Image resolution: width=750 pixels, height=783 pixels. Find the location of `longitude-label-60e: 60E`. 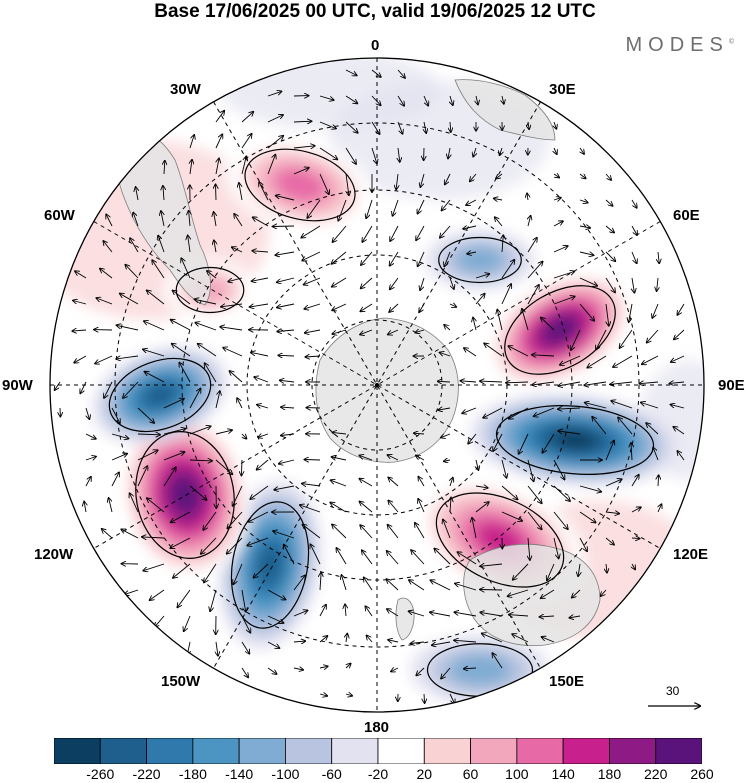

longitude-label-60e: 60E is located at coordinates (686, 215).